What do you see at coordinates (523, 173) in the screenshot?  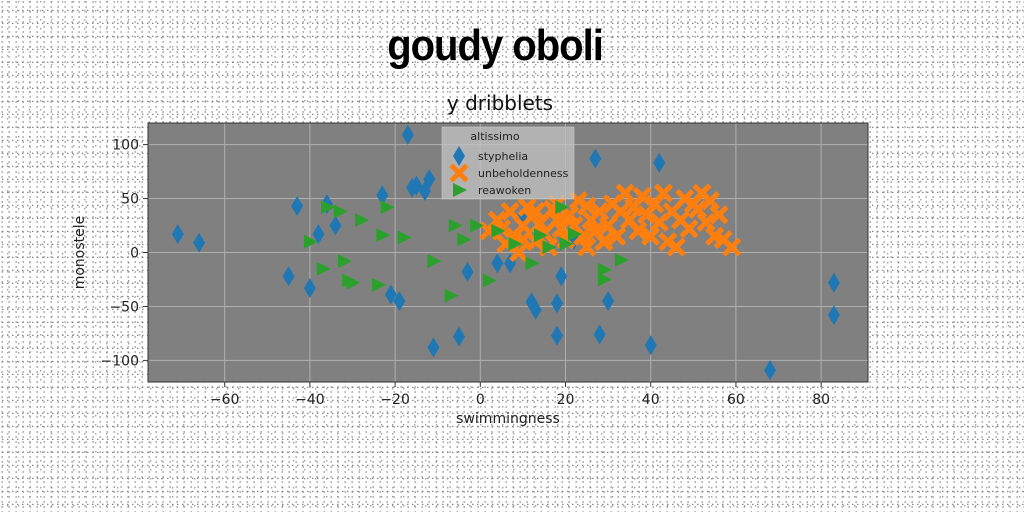 I see `legend-label-unbeholdenness: unbeholdenness` at bounding box center [523, 173].